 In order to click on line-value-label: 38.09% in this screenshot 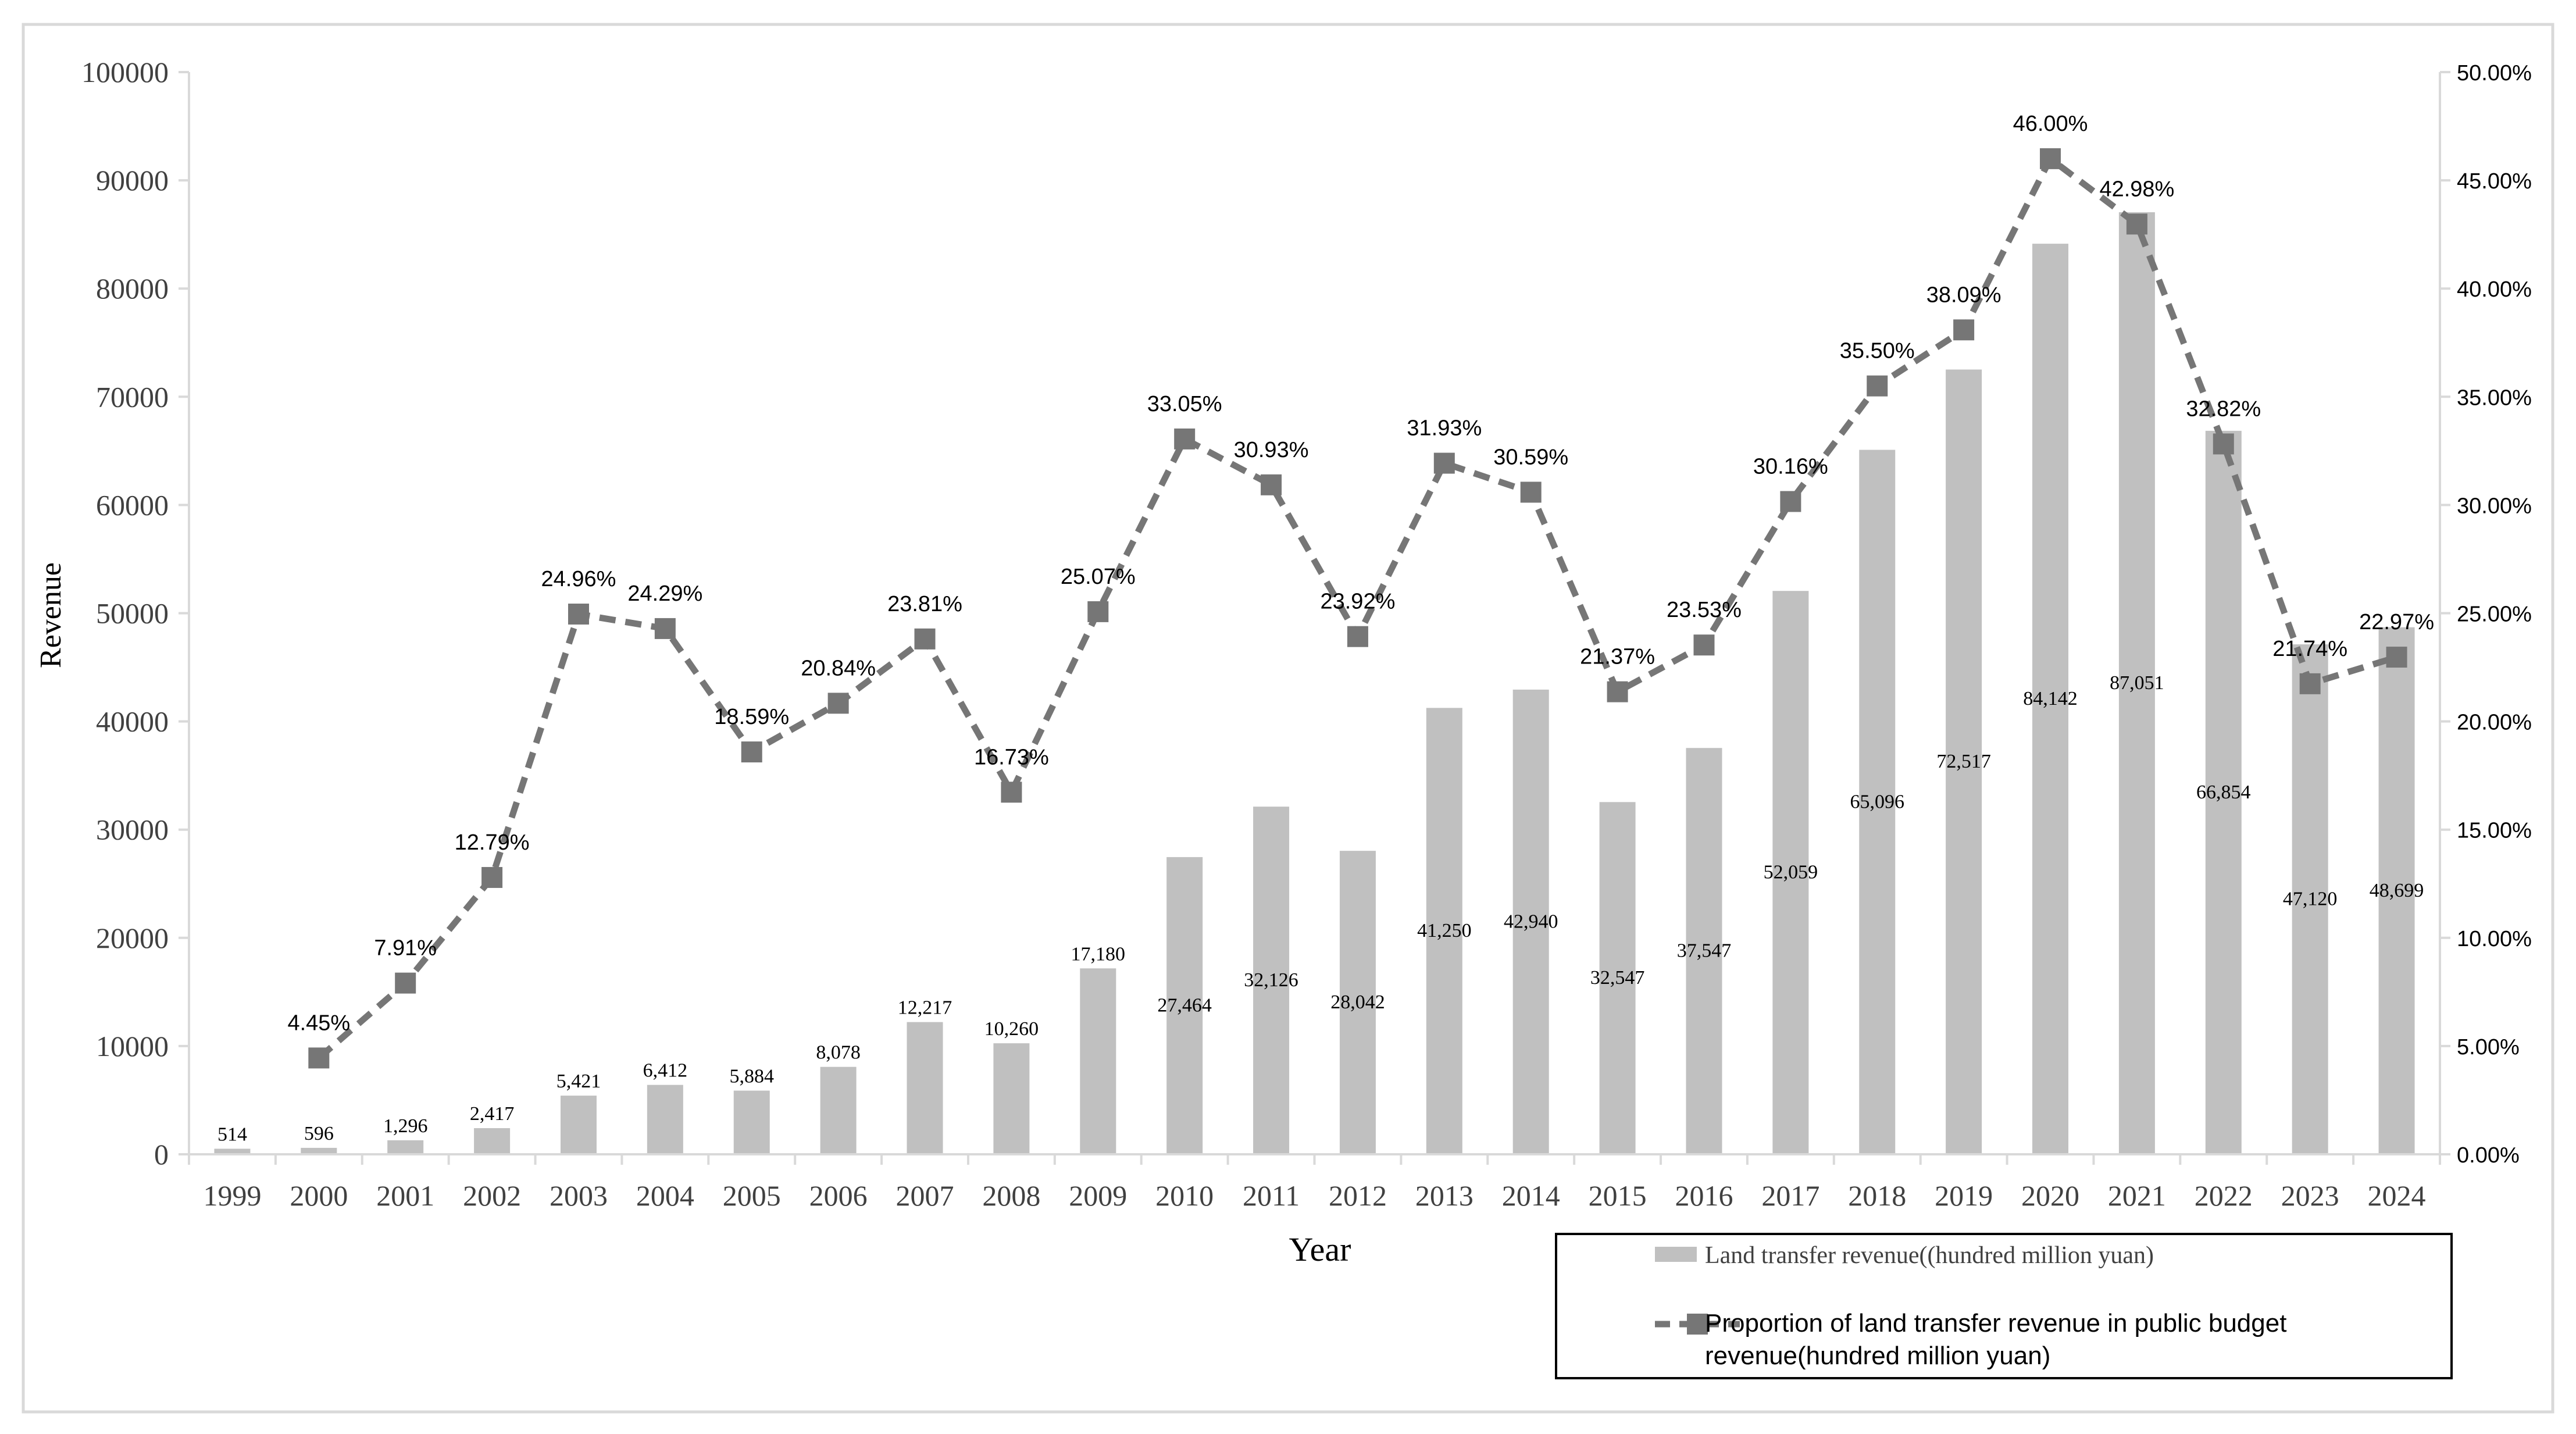, I will do `click(1964, 295)`.